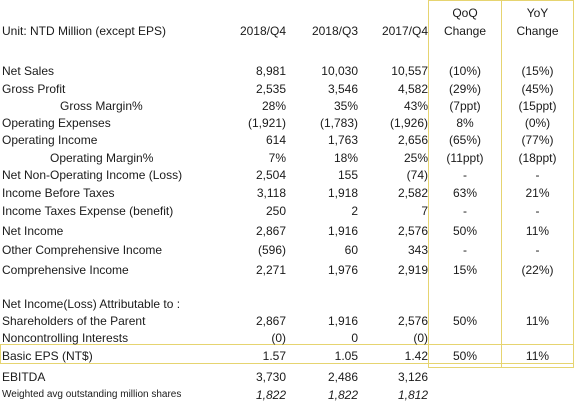  Describe the element at coordinates (573, 184) in the screenshot. I see `change-columns-right-border` at that location.